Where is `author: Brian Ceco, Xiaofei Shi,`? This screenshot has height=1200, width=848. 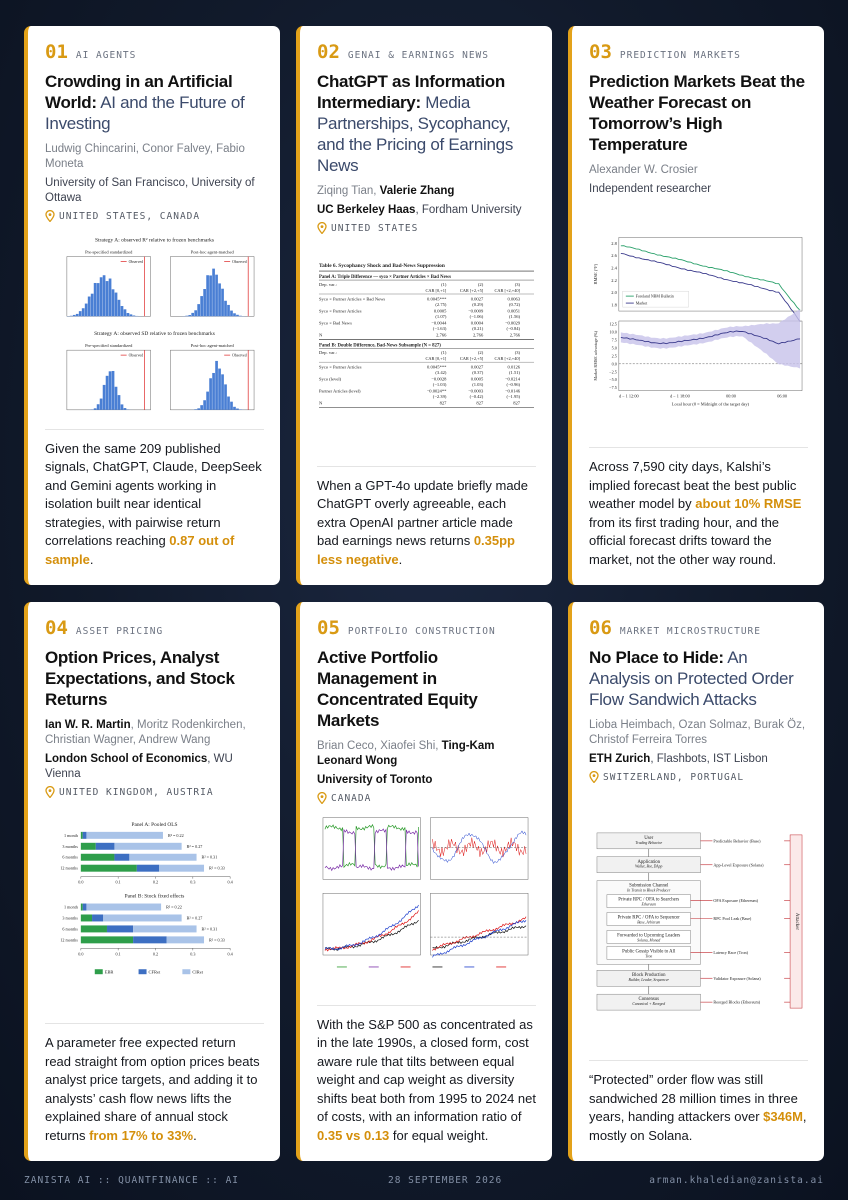 author: Brian Ceco, Xiaofei Shi, is located at coordinates (379, 746).